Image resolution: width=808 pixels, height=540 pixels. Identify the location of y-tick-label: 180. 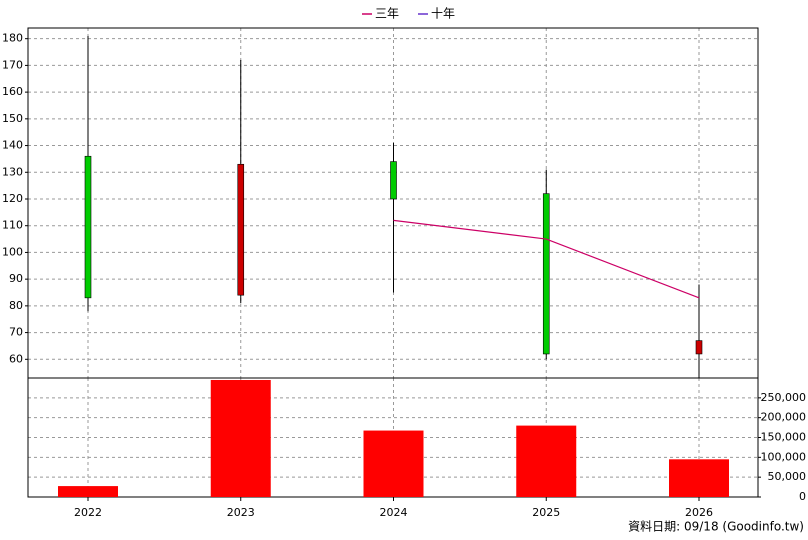
(12, 38).